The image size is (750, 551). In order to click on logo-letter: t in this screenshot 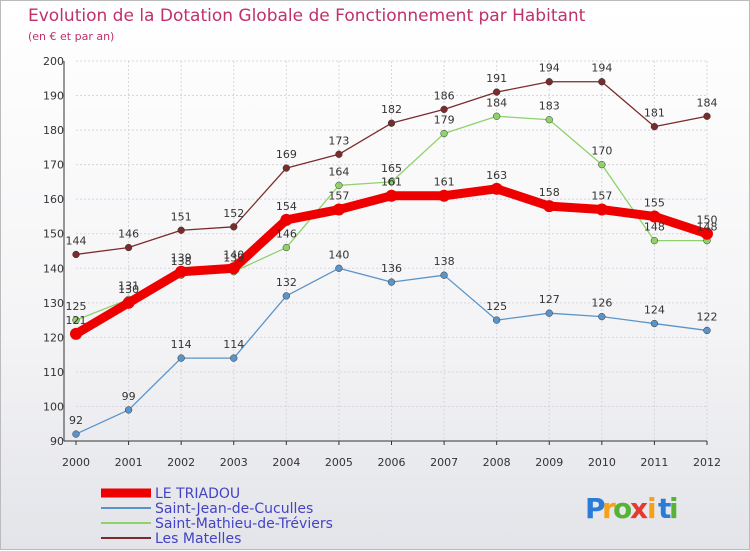, I will do `click(664, 508)`.